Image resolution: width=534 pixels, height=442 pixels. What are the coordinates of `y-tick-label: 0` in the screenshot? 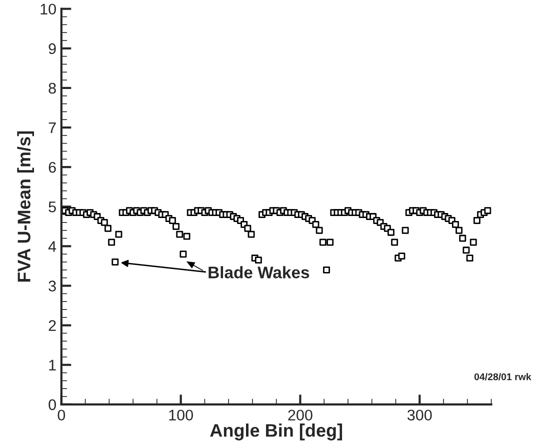 It's located at (52, 404).